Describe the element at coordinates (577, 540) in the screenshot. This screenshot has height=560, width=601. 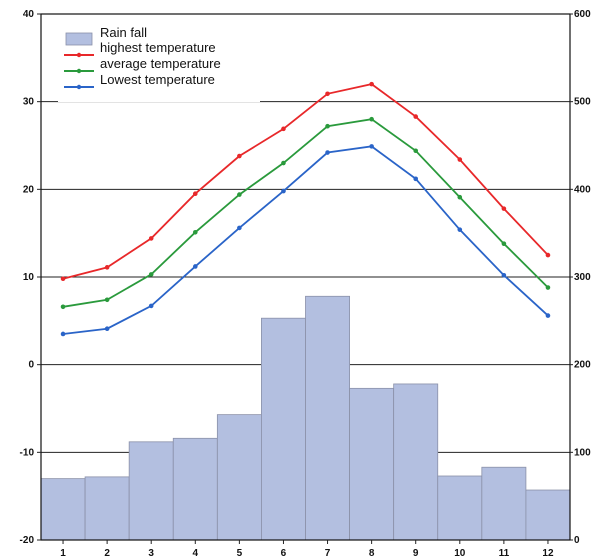
I see `y-right-tick-label: 0` at that location.